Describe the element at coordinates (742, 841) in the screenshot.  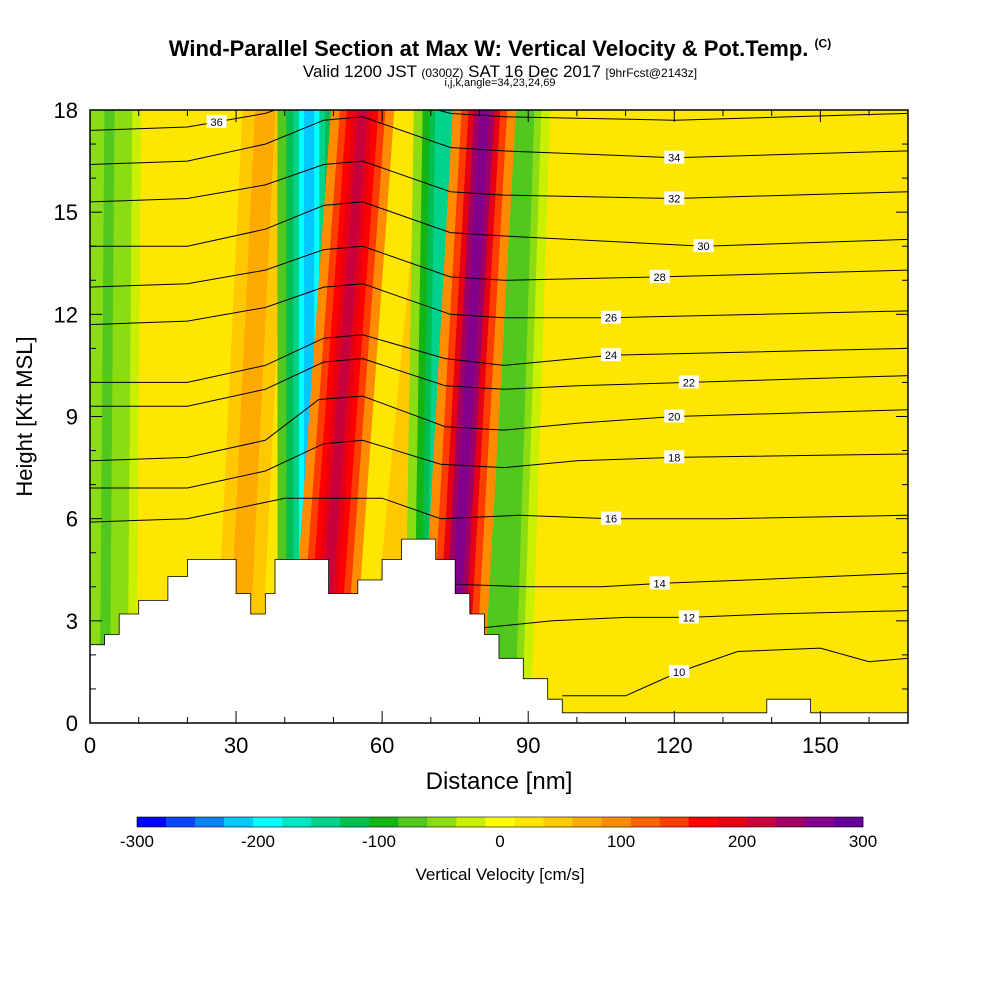
I see `colorbar-tick-label: 200` at that location.